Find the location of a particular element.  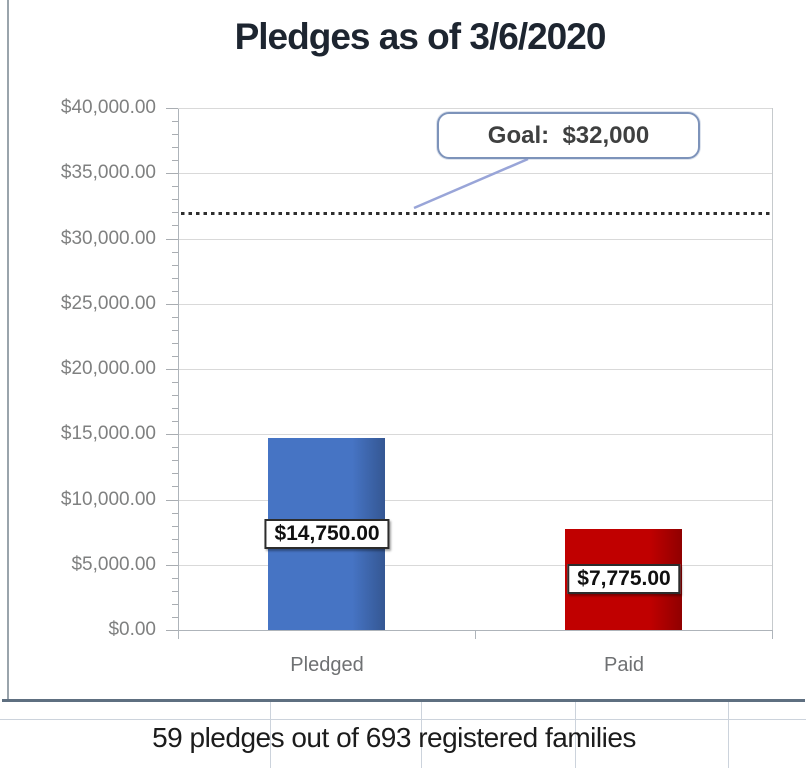

chart-title: Pledges as of 3/6/2020 is located at coordinates (420, 36).